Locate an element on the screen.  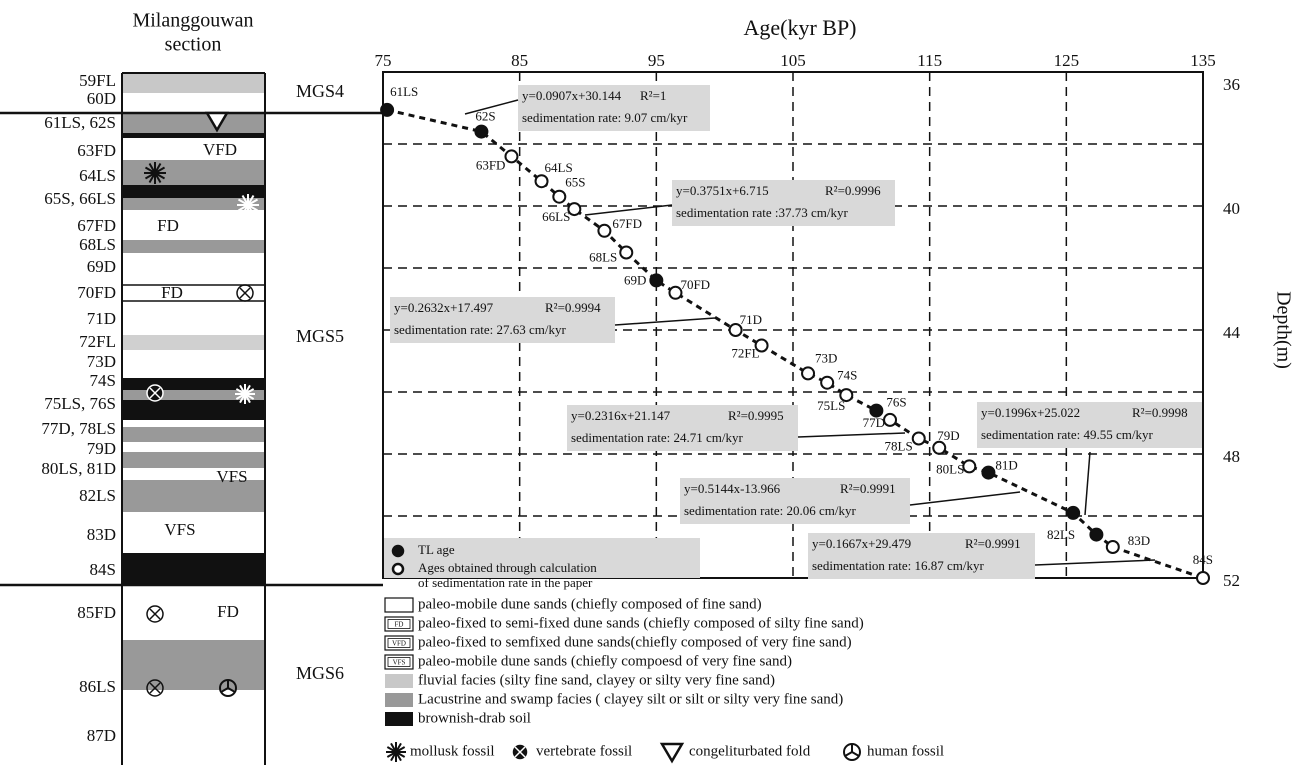
point-label: 65S is located at coordinates (575, 182).